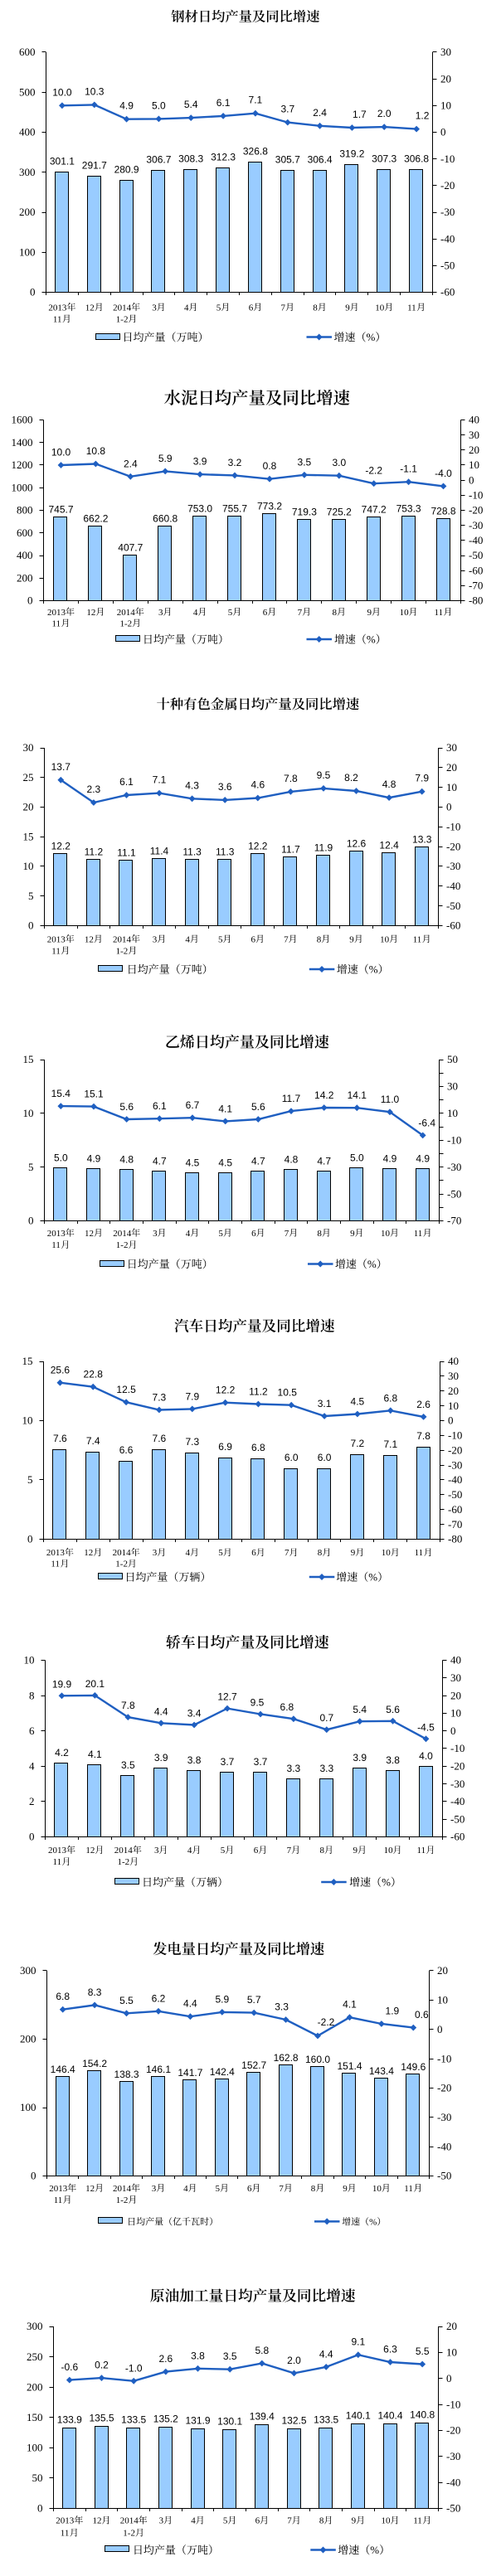 The height and width of the screenshot is (2576, 501). Describe the element at coordinates (422, 840) in the screenshot. I see `svg-text: 13.3` at that location.